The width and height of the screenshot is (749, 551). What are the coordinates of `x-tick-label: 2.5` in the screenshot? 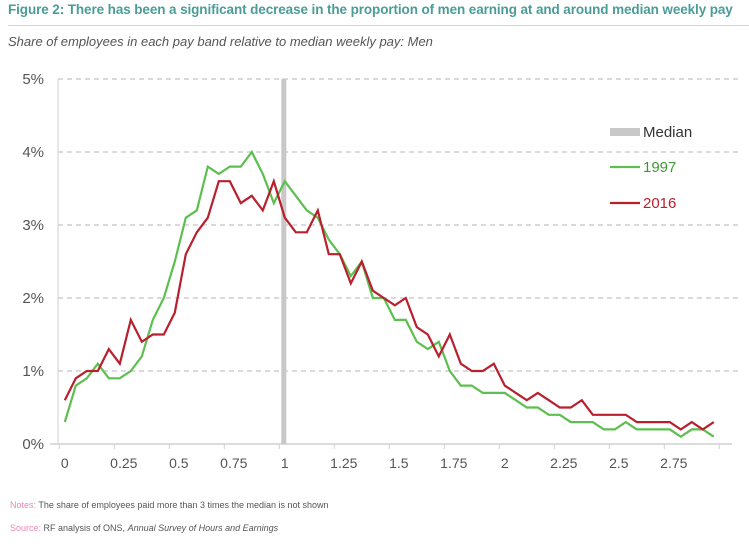 It's located at (619, 463).